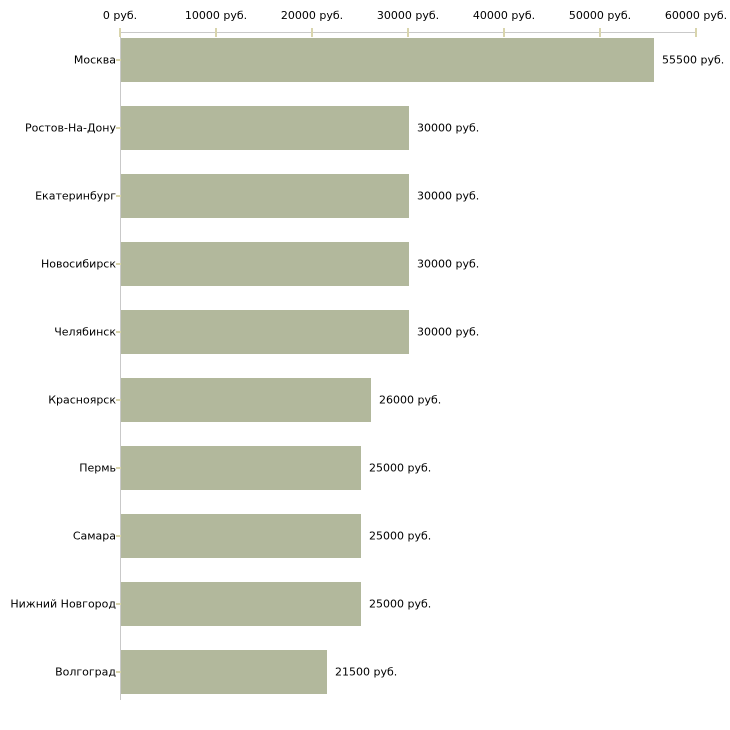 This screenshot has height=730, width=730. Describe the element at coordinates (82, 400) in the screenshot. I see `category-label: Красноярск` at that location.